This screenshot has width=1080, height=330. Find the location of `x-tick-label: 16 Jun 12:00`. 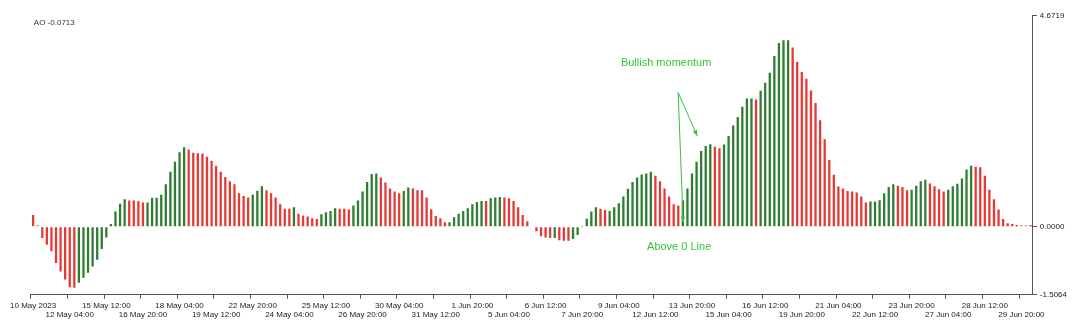

x-tick-label: 16 Jun 12:00 is located at coordinates (765, 305).